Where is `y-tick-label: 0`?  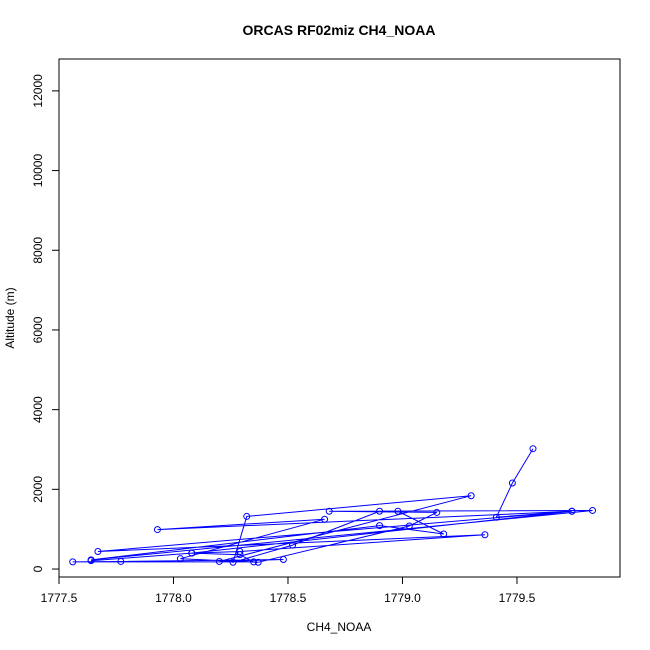
y-tick-label: 0 is located at coordinates (38, 568).